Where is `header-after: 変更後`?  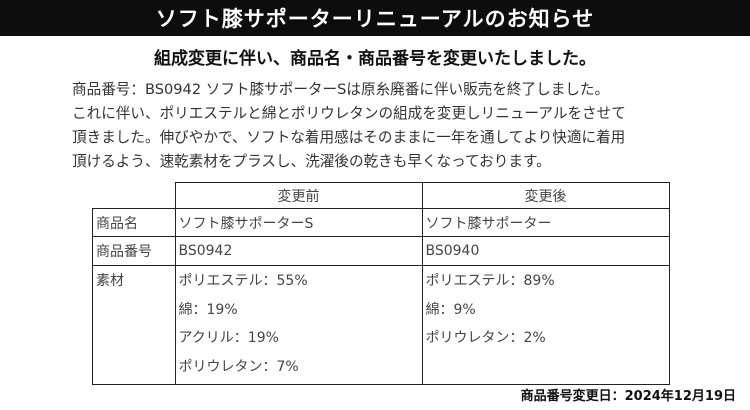
header-after: 変更後 is located at coordinates (545, 195).